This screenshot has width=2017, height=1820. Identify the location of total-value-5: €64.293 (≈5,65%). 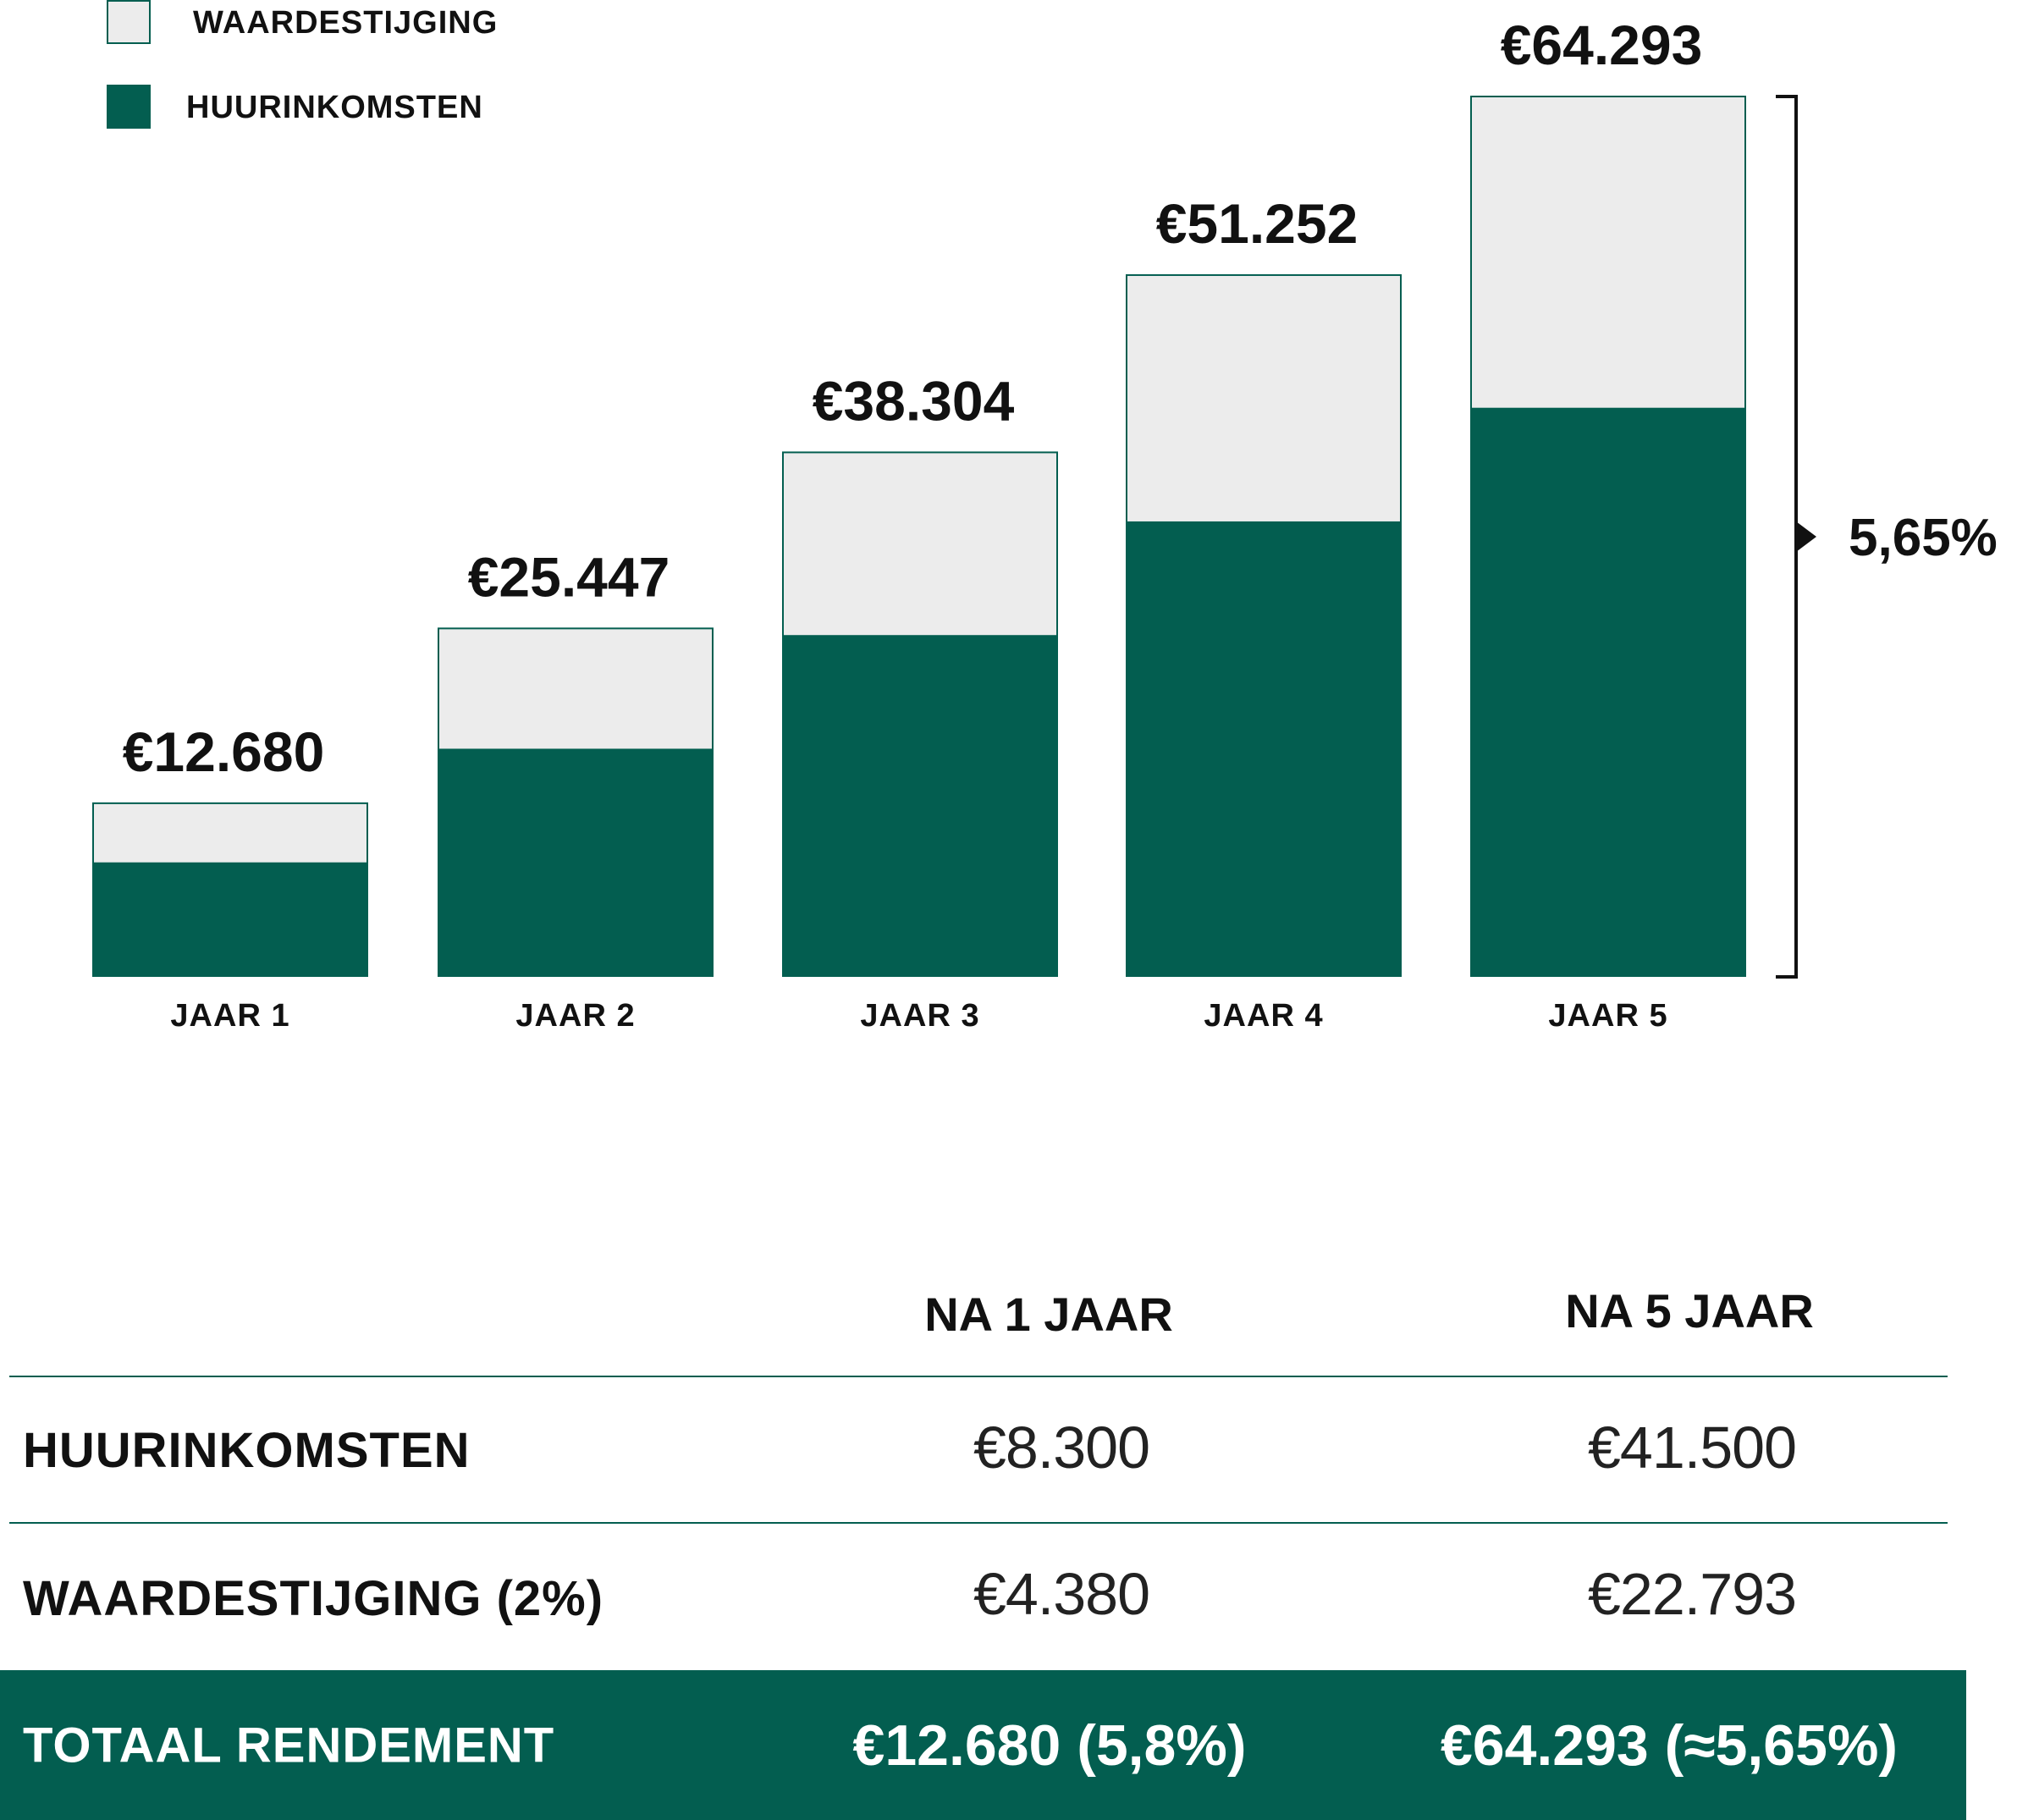
(1669, 1745).